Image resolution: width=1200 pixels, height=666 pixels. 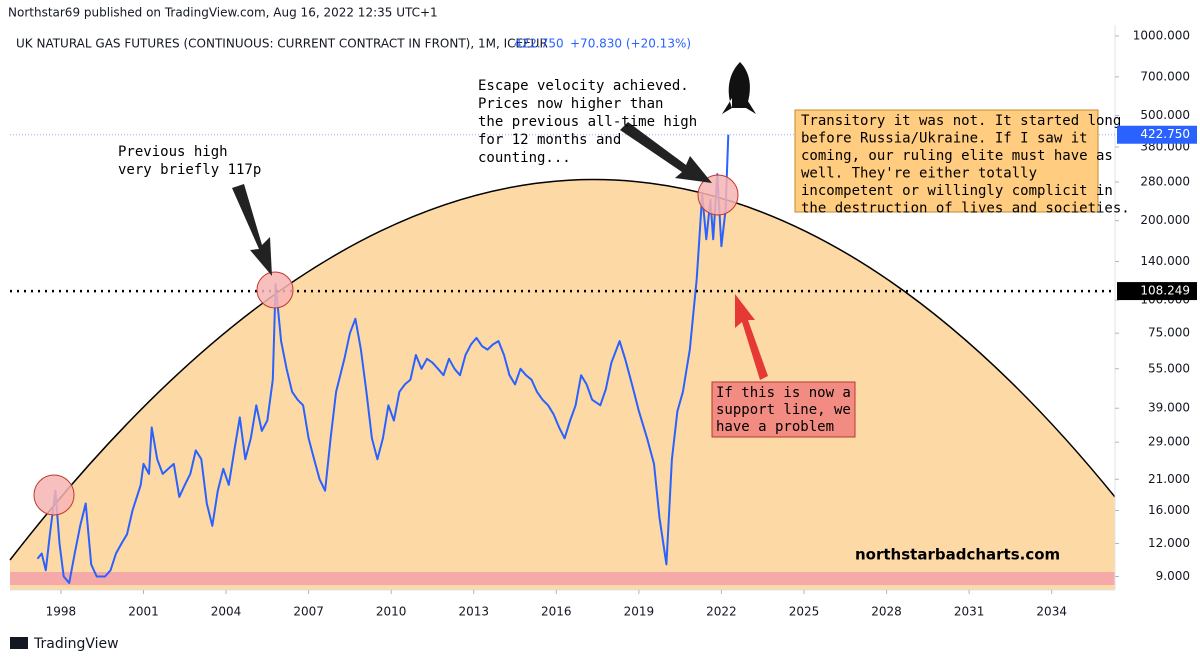 What do you see at coordinates (1165, 115) in the screenshot?
I see `y-tick-label: 500.000` at bounding box center [1165, 115].